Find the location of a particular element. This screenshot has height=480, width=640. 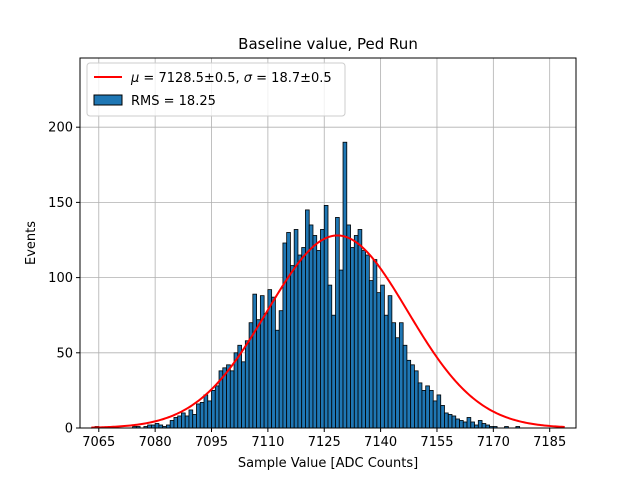

y-axis-ticks: 0 50 100 150 200 is located at coordinates (64, 279).